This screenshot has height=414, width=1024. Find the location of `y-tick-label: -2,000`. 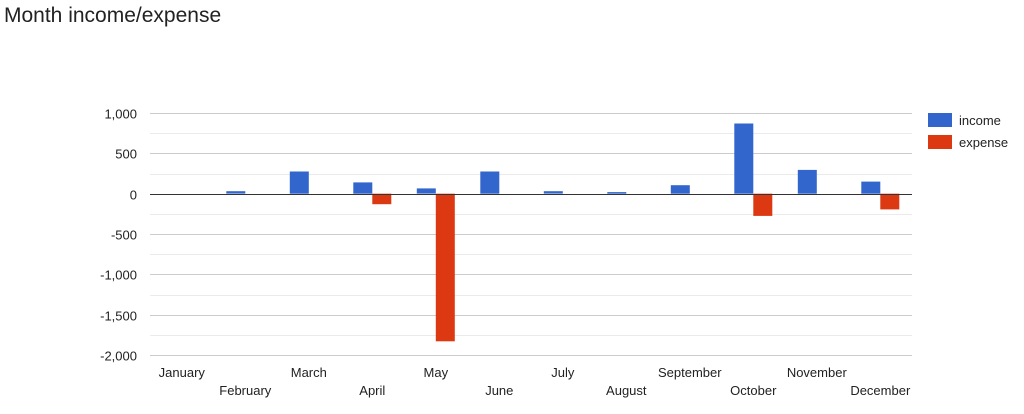

y-tick-label: -2,000 is located at coordinates (118, 356).